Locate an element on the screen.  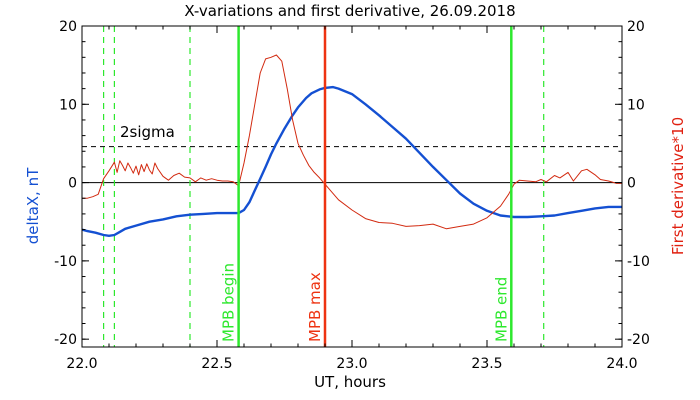
x-tick-label: 23.5 is located at coordinates (486, 364).